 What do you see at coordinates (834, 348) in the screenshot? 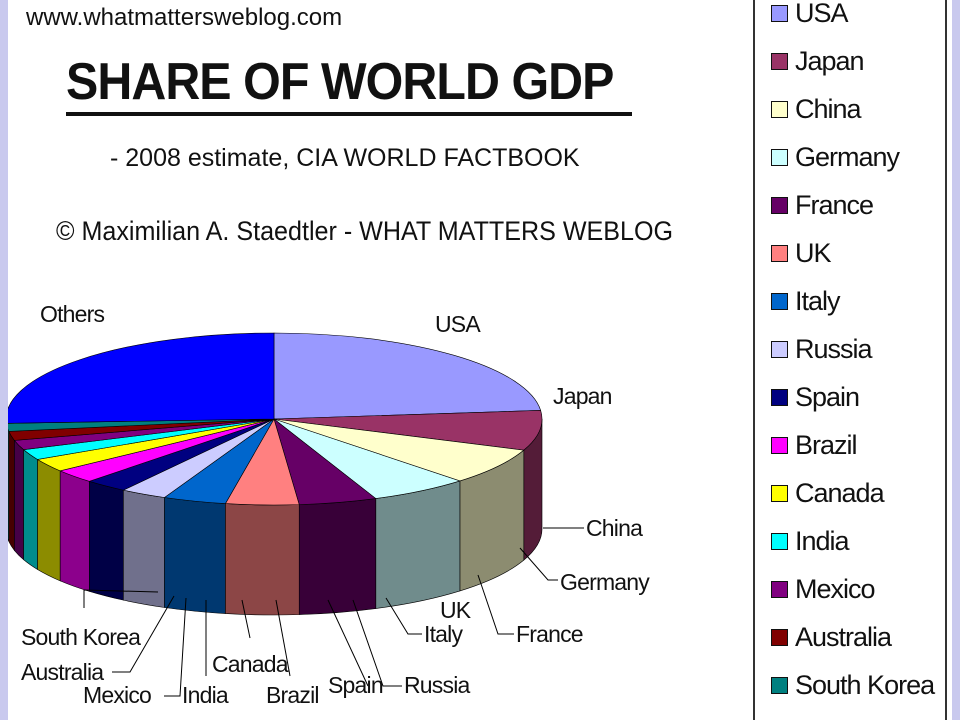
I see `legend-label: Russia` at bounding box center [834, 348].